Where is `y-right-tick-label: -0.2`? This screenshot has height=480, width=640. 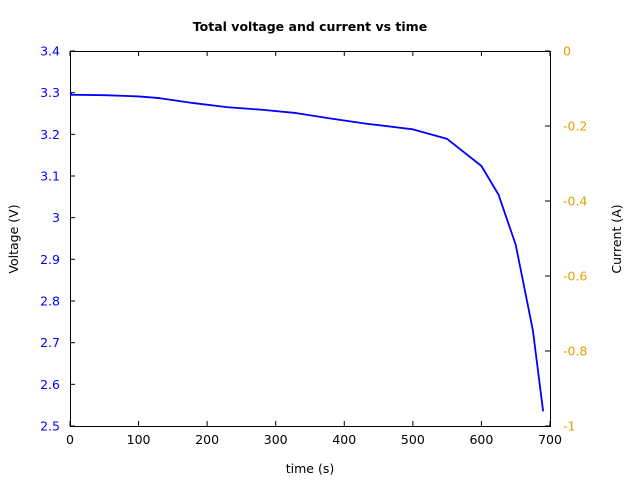
y-right-tick-label: -0.2 is located at coordinates (575, 126).